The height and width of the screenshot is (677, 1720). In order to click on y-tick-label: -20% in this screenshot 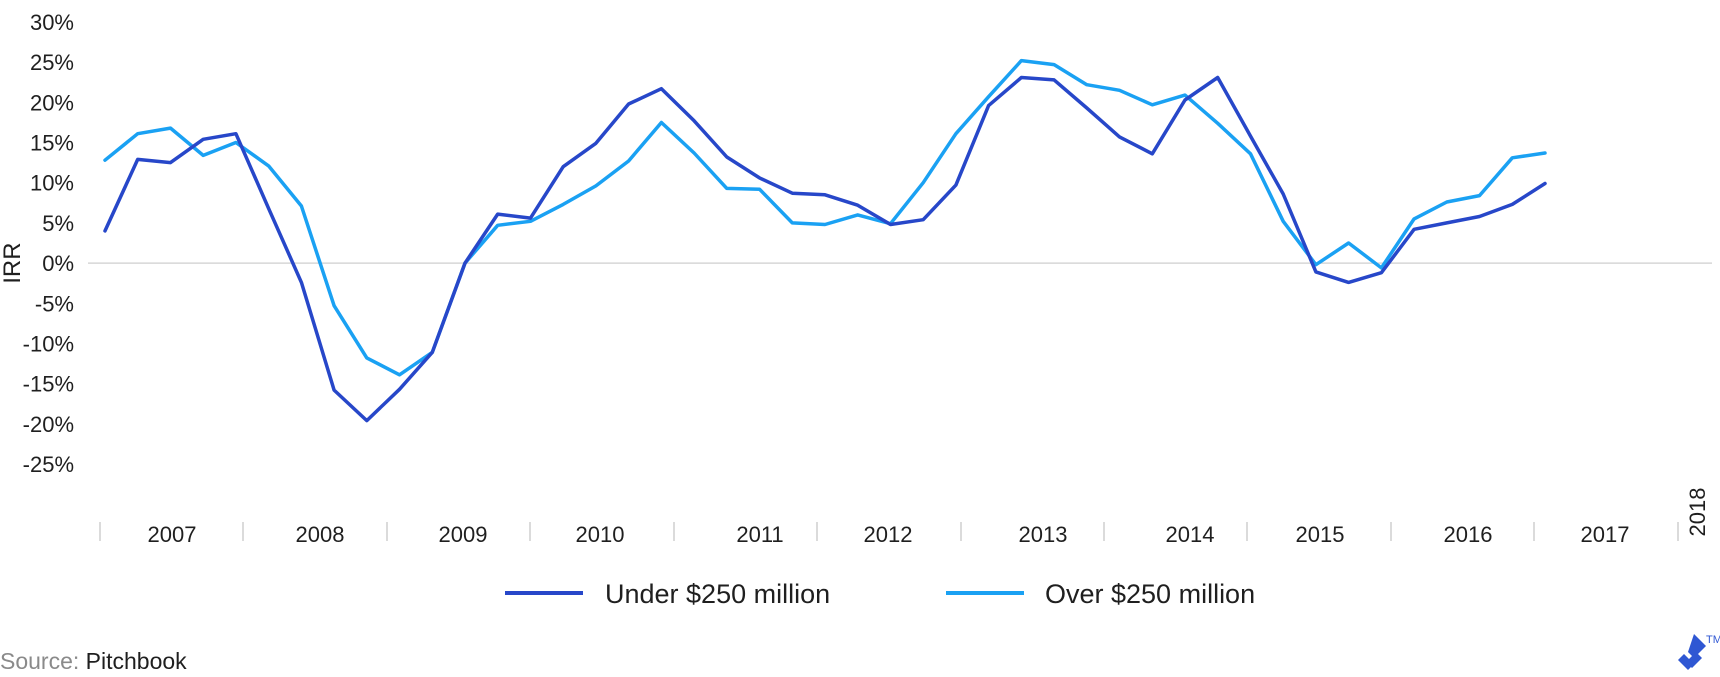, I will do `click(48, 424)`.